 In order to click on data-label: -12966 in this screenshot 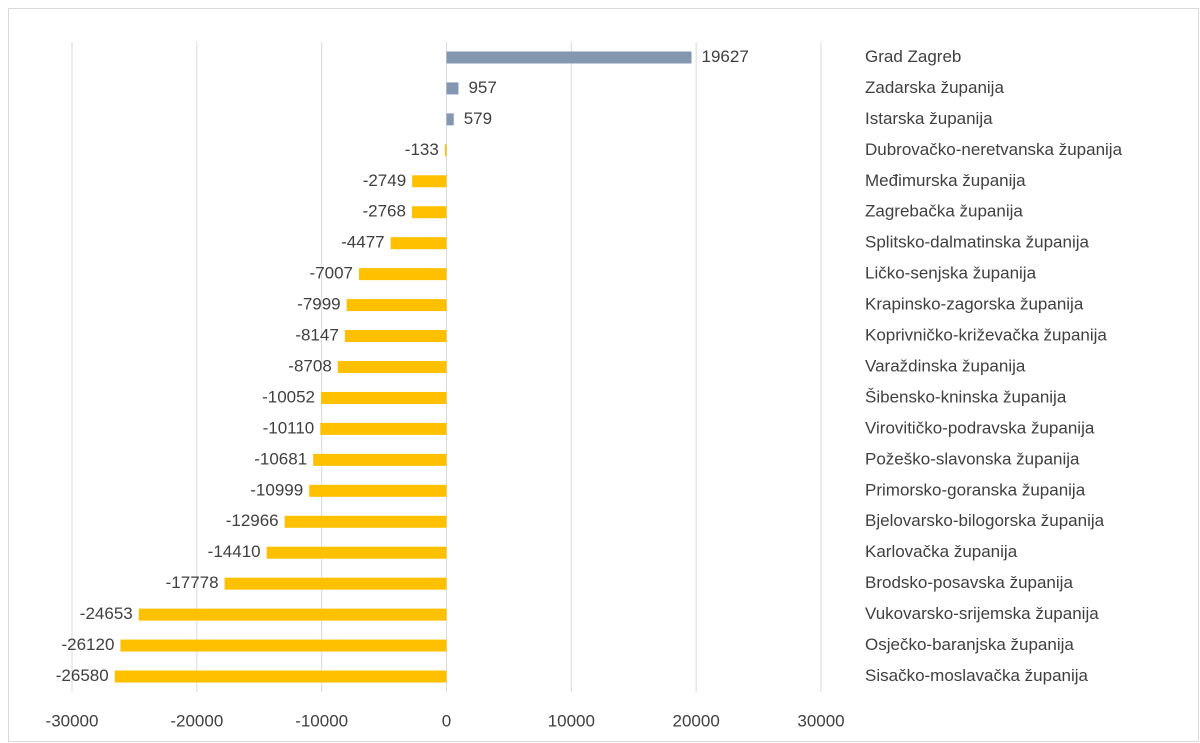, I will do `click(252, 520)`.